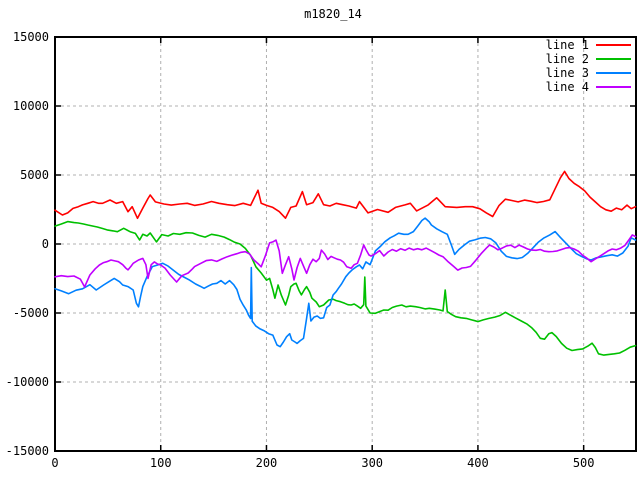 The width and height of the screenshot is (640, 480). I want to click on legend-label: line 3, so click(567, 73).